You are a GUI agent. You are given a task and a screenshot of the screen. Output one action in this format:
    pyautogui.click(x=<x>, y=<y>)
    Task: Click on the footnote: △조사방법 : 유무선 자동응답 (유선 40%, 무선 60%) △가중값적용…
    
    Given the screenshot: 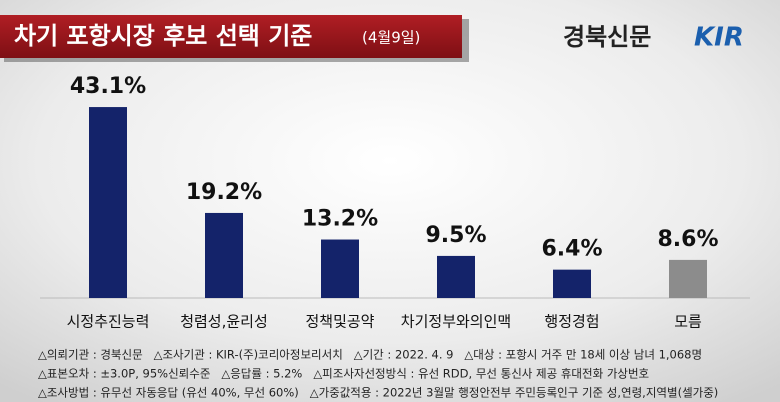 What is the action you would take?
    pyautogui.click(x=378, y=393)
    